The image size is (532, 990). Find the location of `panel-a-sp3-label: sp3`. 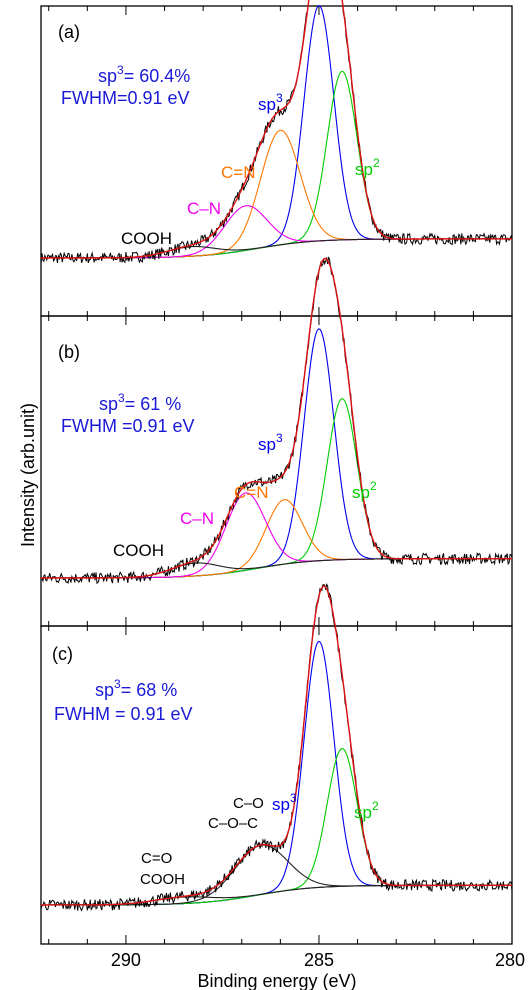

panel-a-sp3-label: sp3 is located at coordinates (270, 102).